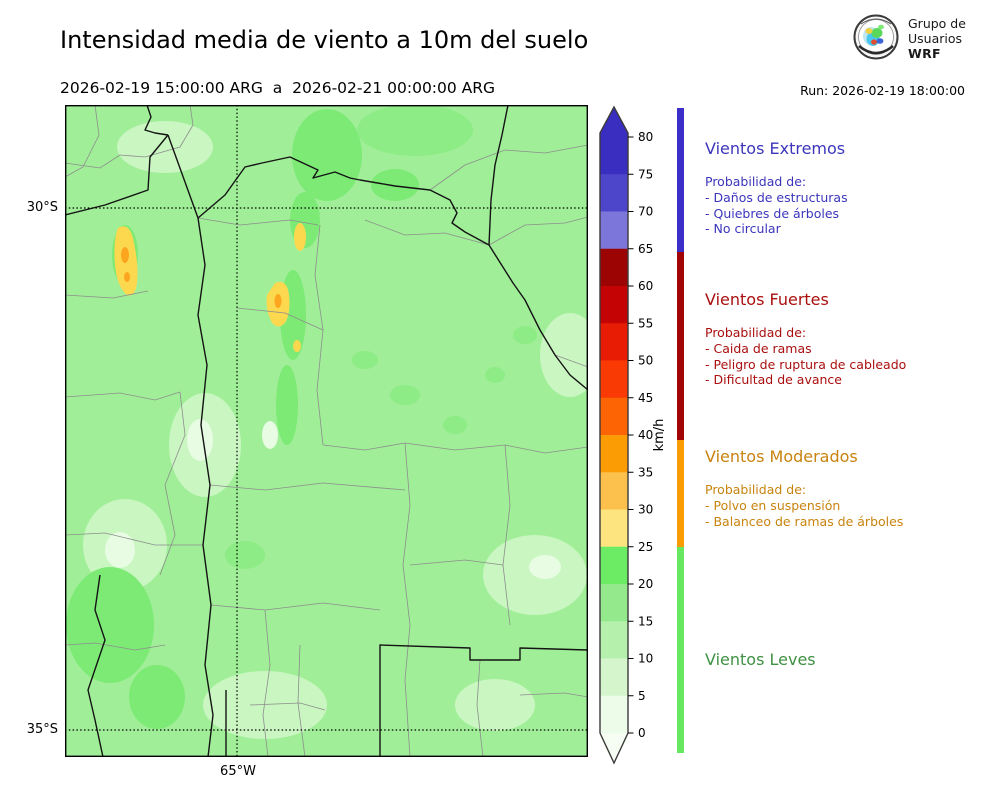 Image resolution: width=1000 pixels, height=800 pixels. What do you see at coordinates (645, 659) in the screenshot?
I see `colorbar-tick-label: 10` at bounding box center [645, 659].